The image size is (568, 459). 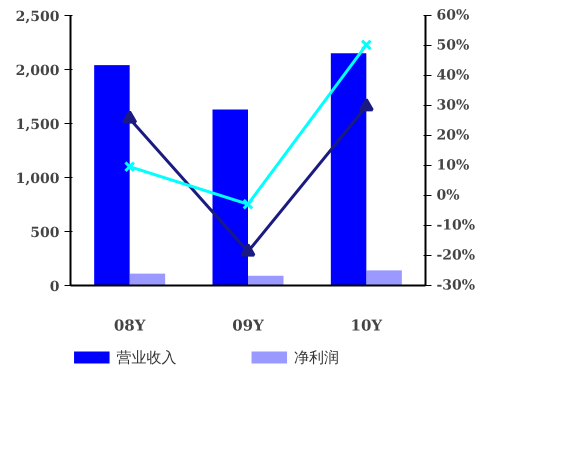 I want to click on y-tick-label: 1,000, so click(x=38, y=179).